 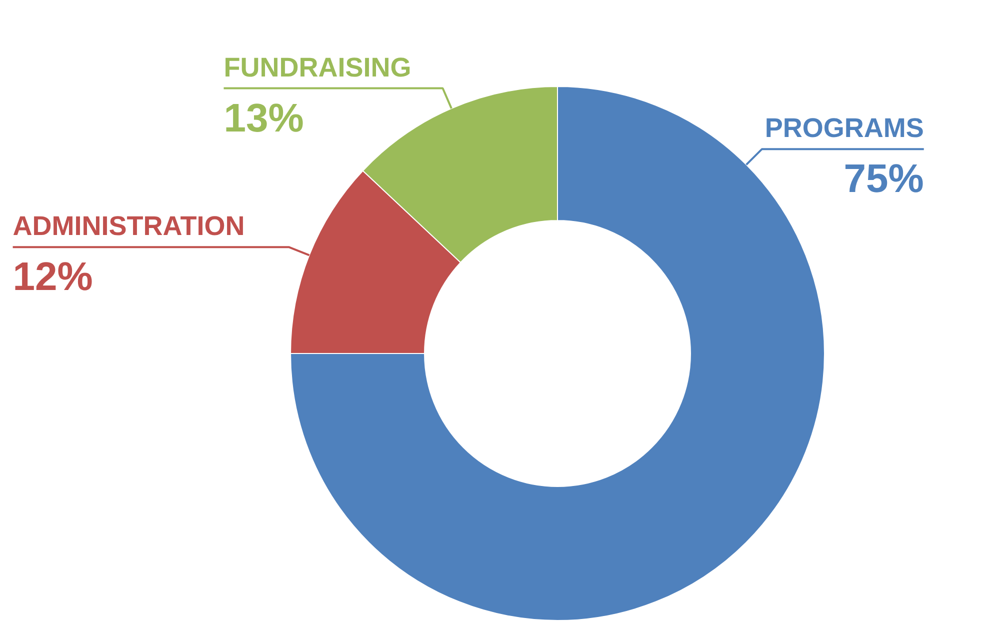 I want to click on data-label: 13%, so click(x=264, y=118).